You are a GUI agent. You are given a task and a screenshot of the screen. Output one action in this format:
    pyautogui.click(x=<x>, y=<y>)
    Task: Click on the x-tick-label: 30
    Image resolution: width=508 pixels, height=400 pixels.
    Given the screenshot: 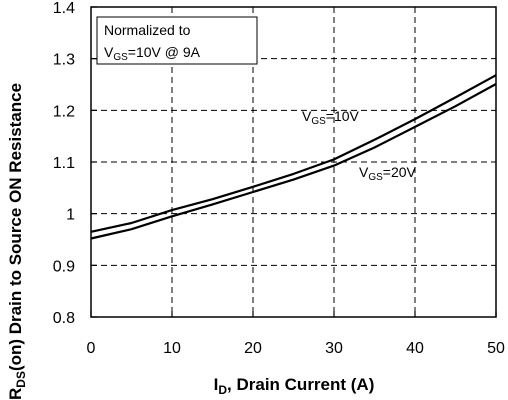 What is the action you would take?
    pyautogui.click(x=334, y=348)
    